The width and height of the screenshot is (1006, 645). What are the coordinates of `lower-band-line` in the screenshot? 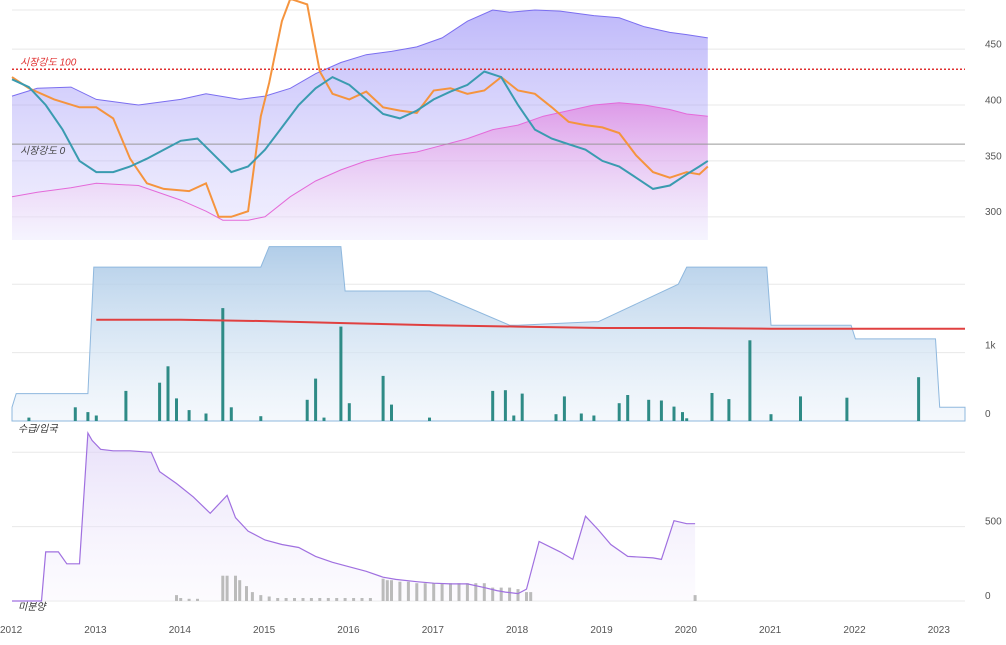 It's located at (359, 161).